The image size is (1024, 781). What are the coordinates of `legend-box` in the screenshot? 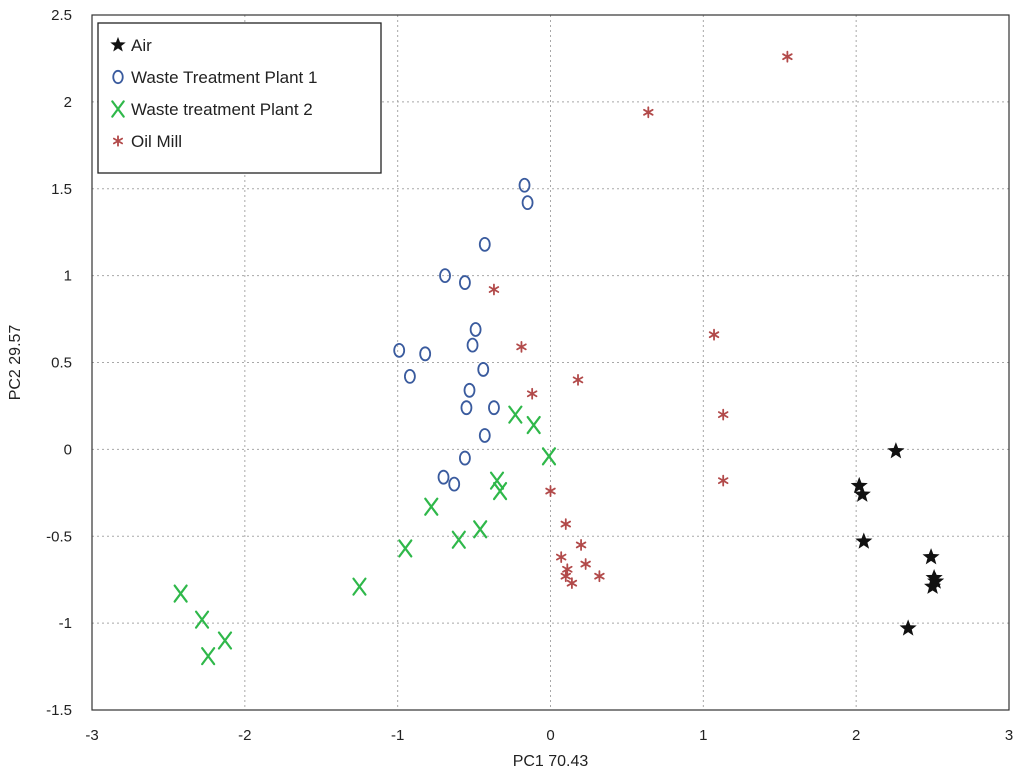 It's located at (239, 98).